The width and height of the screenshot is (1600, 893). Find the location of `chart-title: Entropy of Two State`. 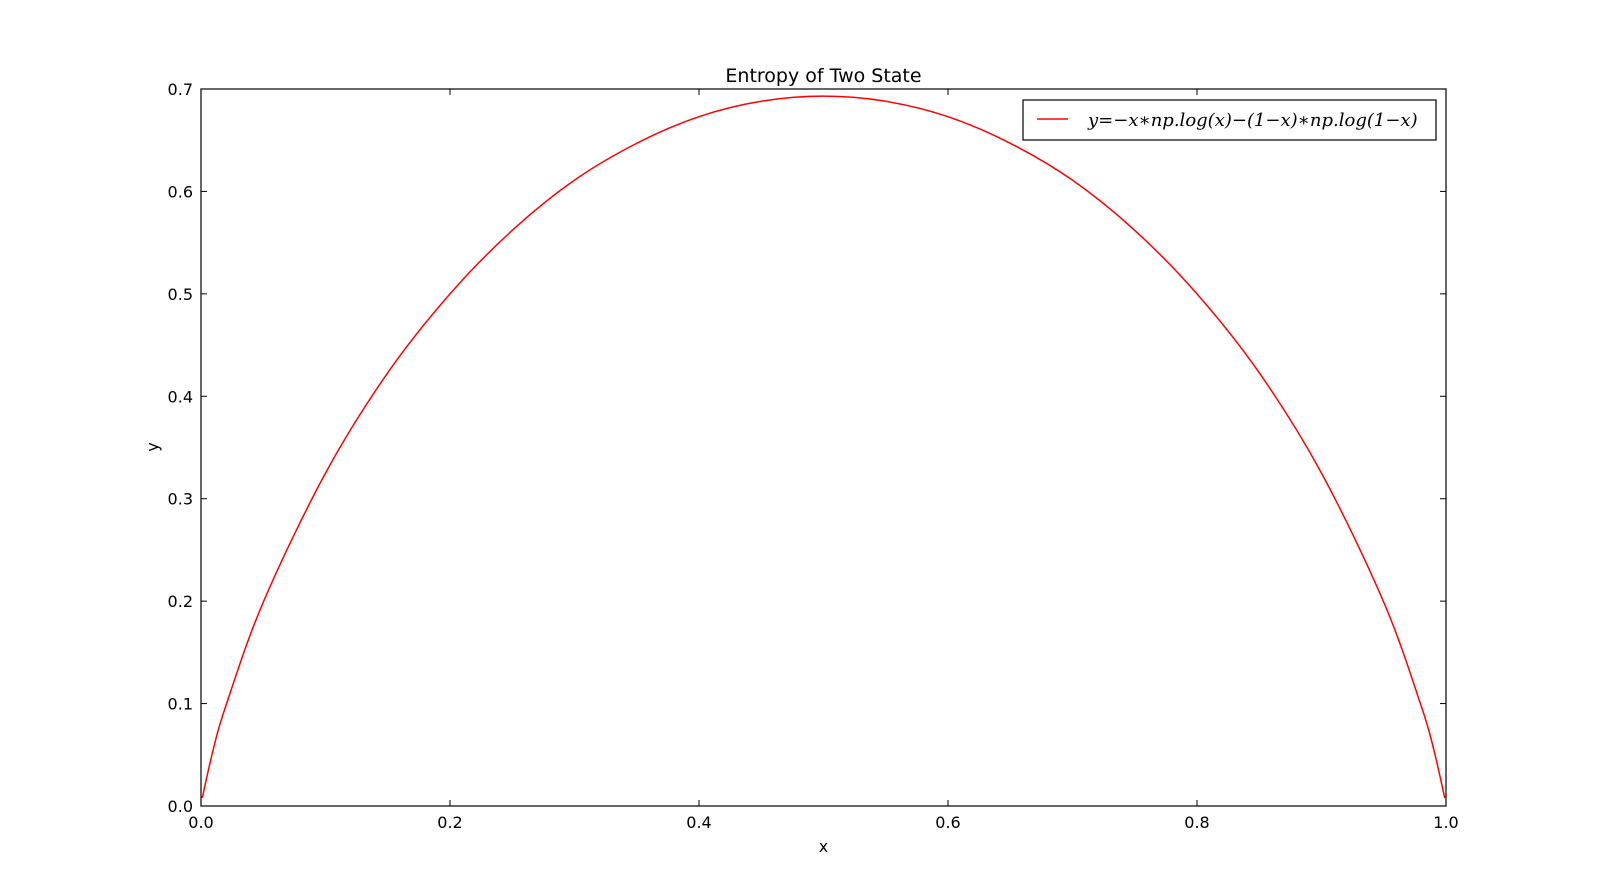

chart-title: Entropy of Two State is located at coordinates (823, 76).